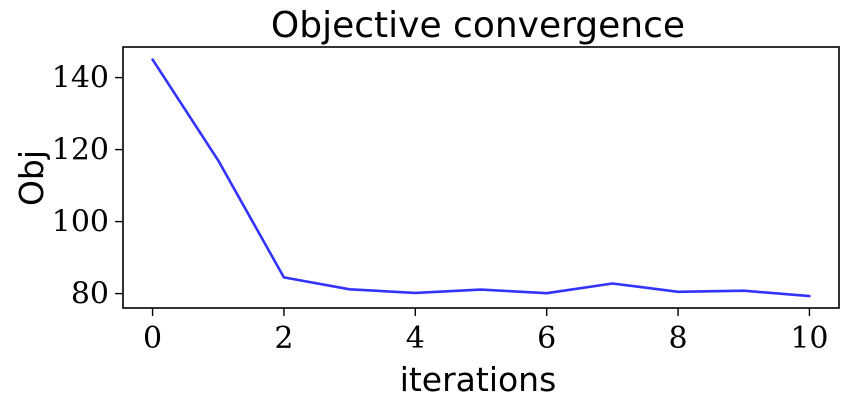  Describe the element at coordinates (80, 222) in the screenshot. I see `y-tick-label: 100` at that location.